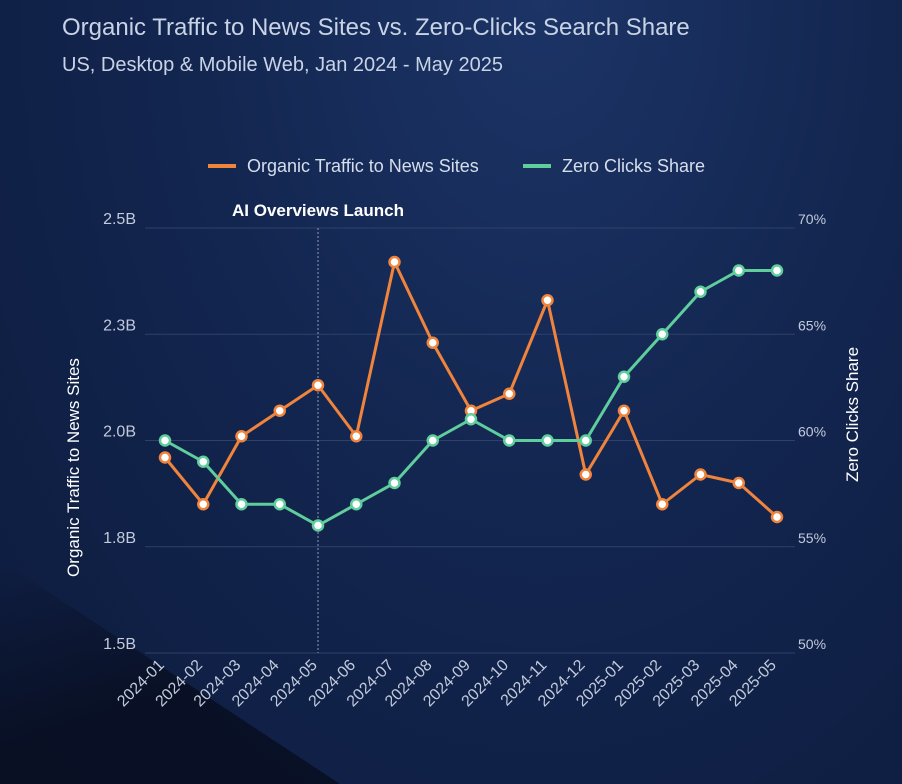  Describe the element at coordinates (812, 325) in the screenshot. I see `y-right-tick-label: 65%` at that location.